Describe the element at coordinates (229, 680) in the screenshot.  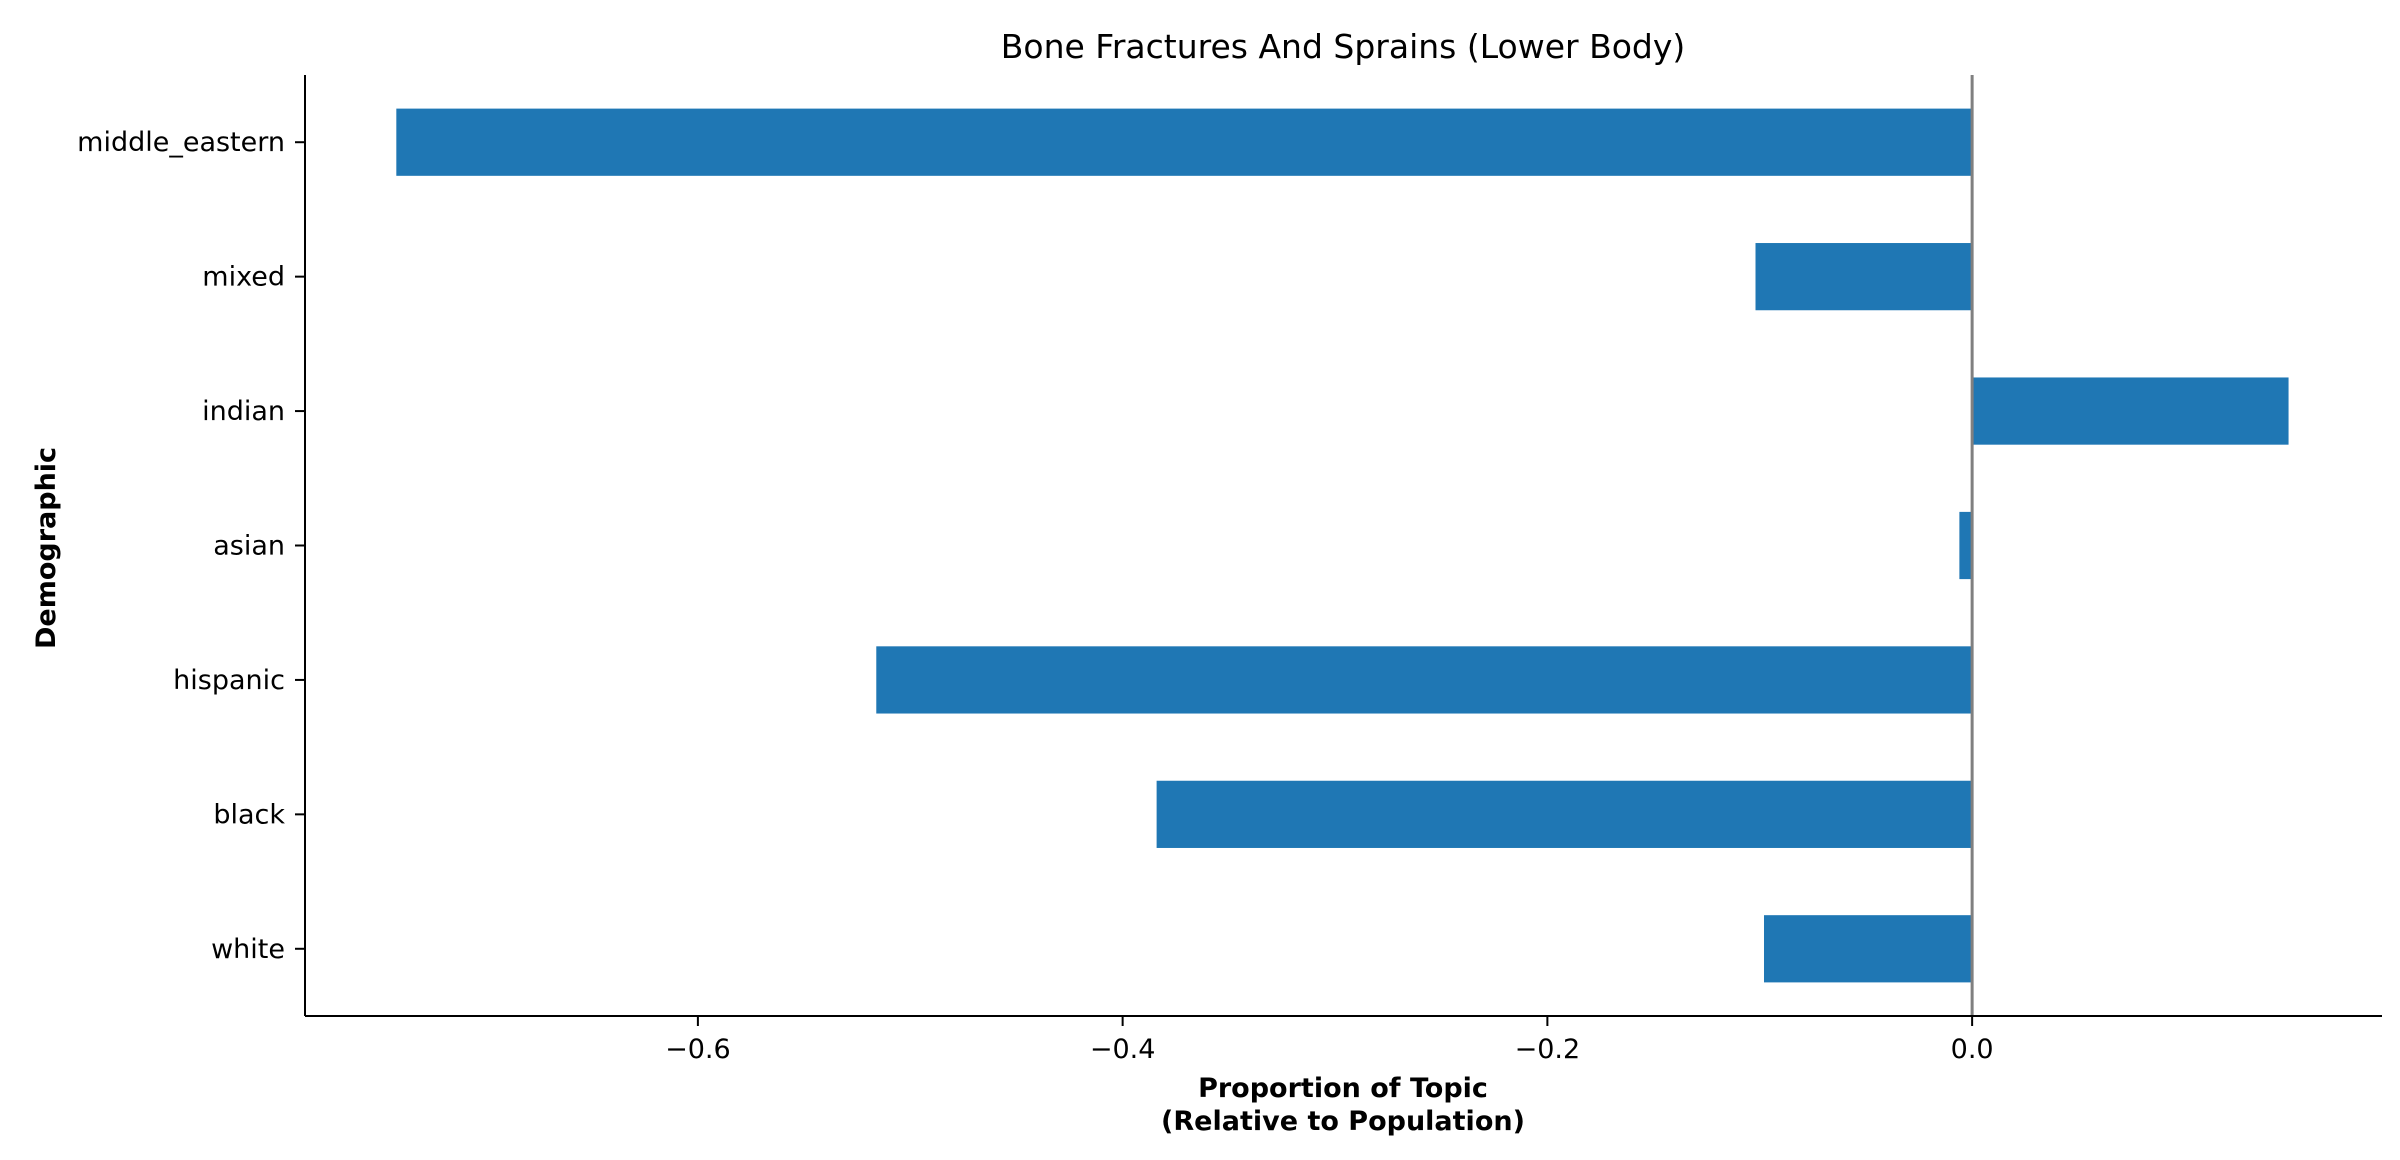
I see `y-tick-label: hispanic` at that location.